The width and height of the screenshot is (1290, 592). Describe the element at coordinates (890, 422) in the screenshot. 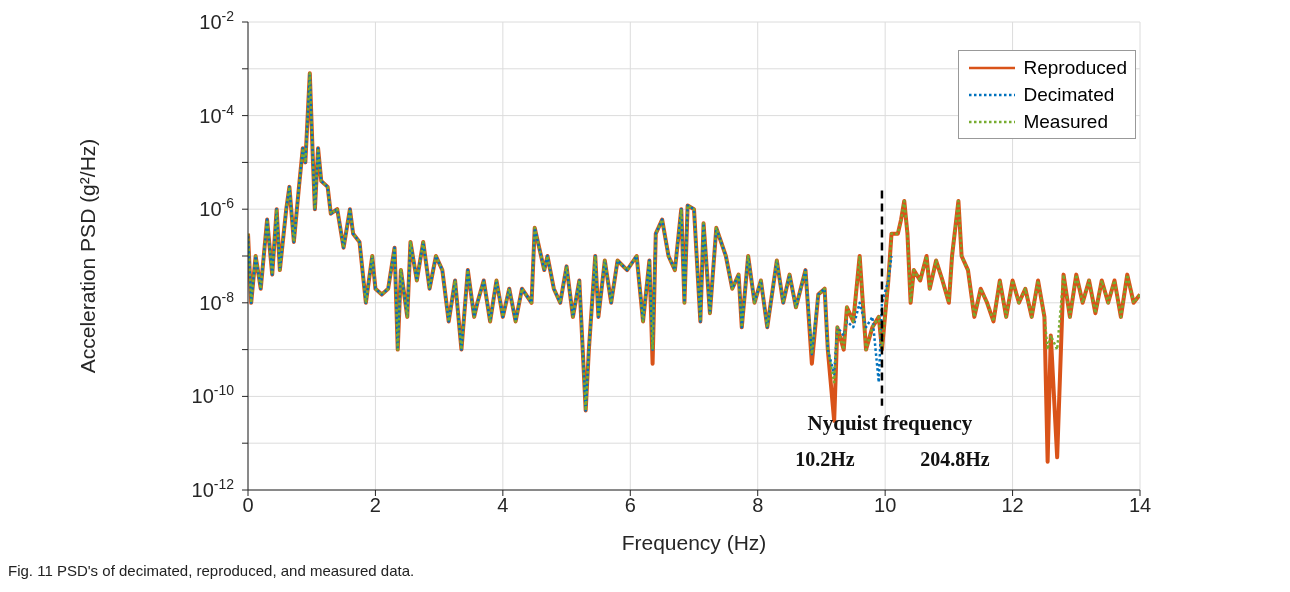

I see `ref-line-label: Nyquist frequency` at that location.